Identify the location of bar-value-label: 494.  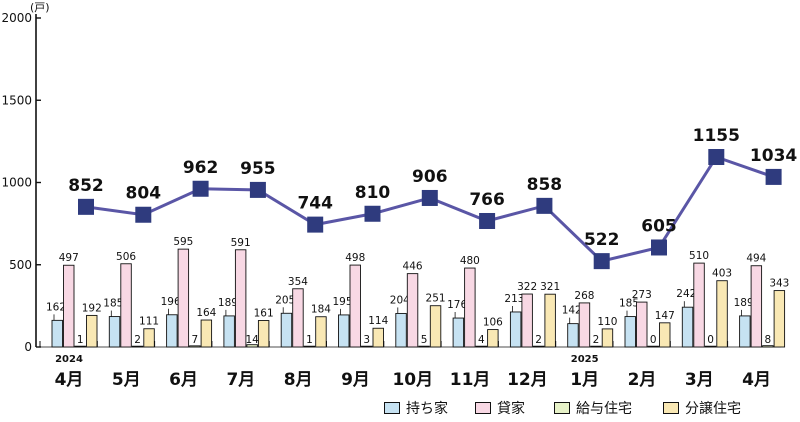
(756, 259).